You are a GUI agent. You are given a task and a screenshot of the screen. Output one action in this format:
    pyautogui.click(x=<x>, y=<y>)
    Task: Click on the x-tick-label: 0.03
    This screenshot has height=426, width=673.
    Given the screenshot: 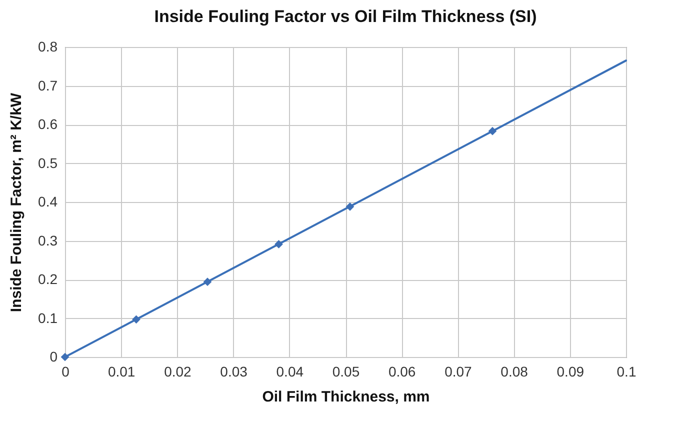 What is the action you would take?
    pyautogui.click(x=234, y=372)
    